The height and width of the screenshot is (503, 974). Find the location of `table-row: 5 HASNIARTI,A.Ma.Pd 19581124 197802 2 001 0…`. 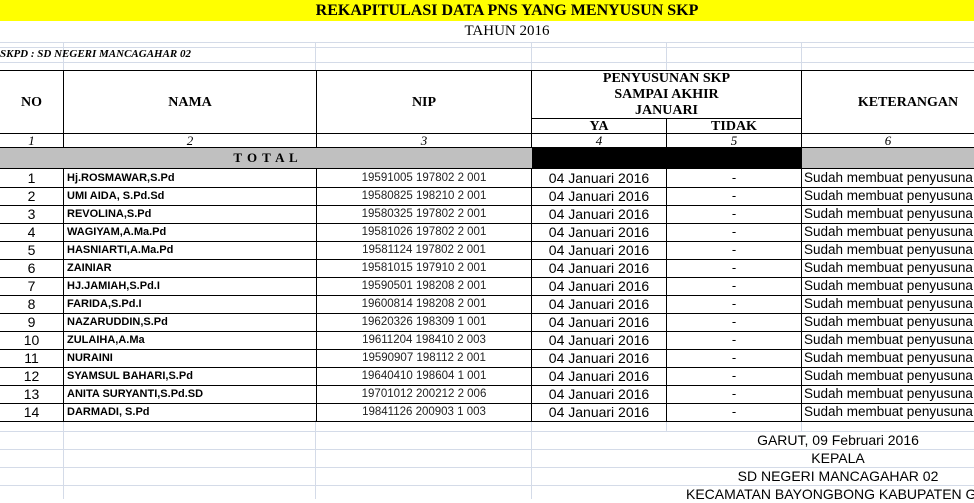

table-row: 5 HASNIARTI,A.Ma.Pd 19581124 197802 2 001 0… is located at coordinates (487, 250).